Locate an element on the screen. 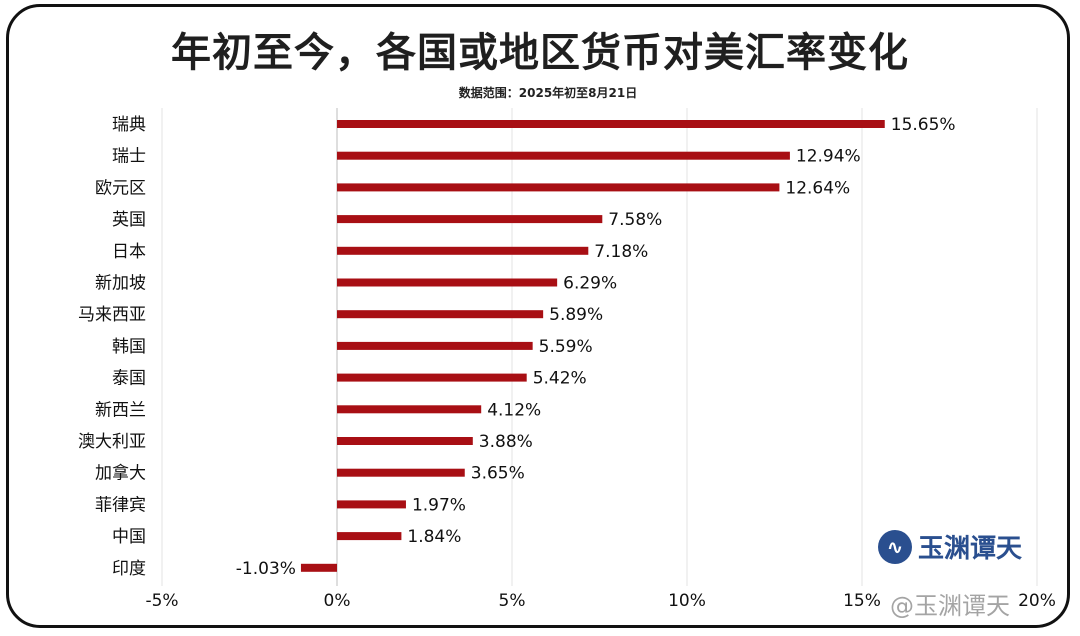 The height and width of the screenshot is (636, 1080). logo: ∿ 玉渊谭天 is located at coordinates (950, 546).